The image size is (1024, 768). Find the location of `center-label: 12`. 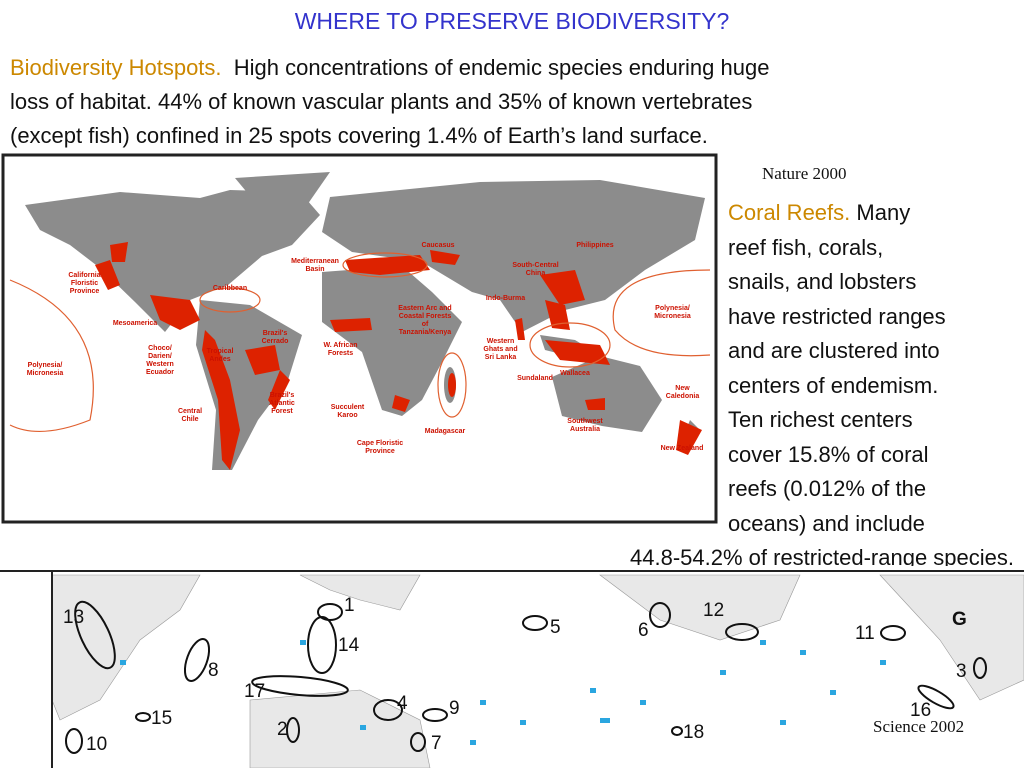

center-label: 12 is located at coordinates (714, 610).